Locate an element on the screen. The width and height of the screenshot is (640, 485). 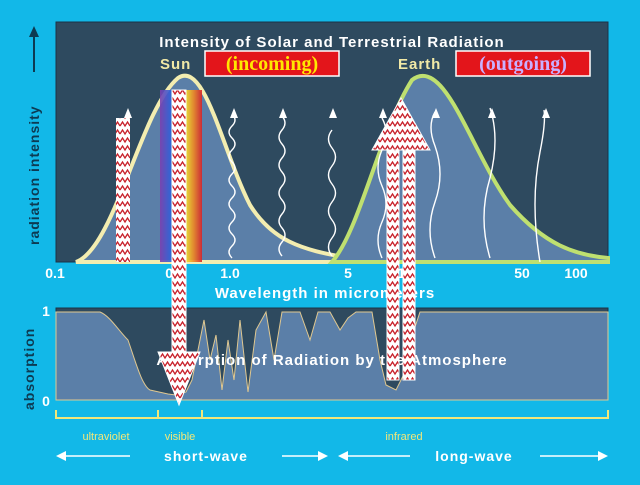
long-wave-range: long-wave is located at coordinates (473, 456).